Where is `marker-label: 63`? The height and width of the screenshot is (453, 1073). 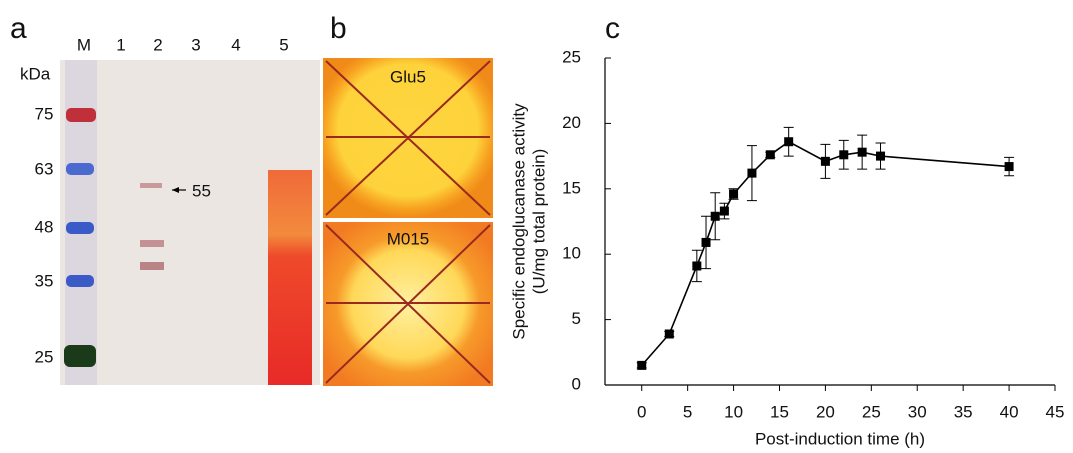 marker-label: 63 is located at coordinates (44, 168).